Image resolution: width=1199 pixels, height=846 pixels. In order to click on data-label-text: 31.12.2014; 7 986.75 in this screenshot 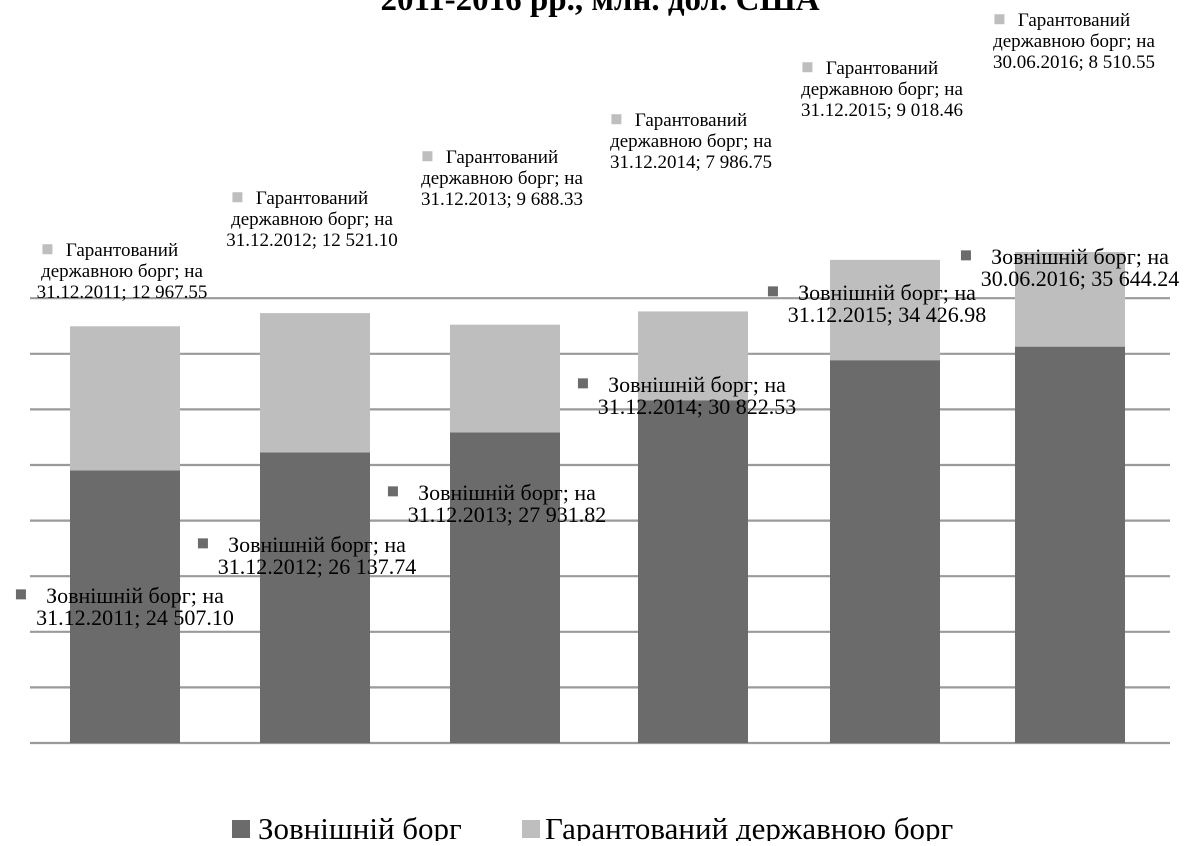, I will do `click(691, 162)`.